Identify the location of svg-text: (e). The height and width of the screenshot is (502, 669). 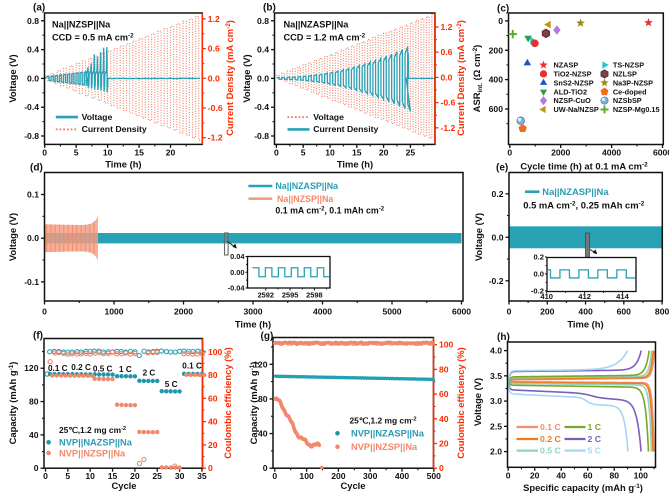
(502, 168).